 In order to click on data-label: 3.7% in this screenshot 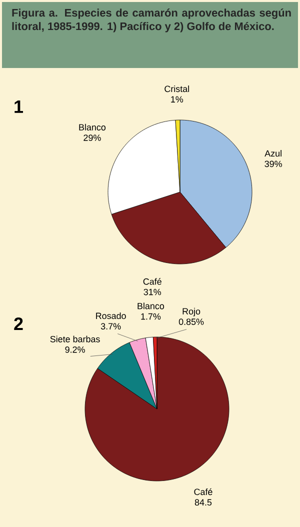, I will do `click(110, 326)`.